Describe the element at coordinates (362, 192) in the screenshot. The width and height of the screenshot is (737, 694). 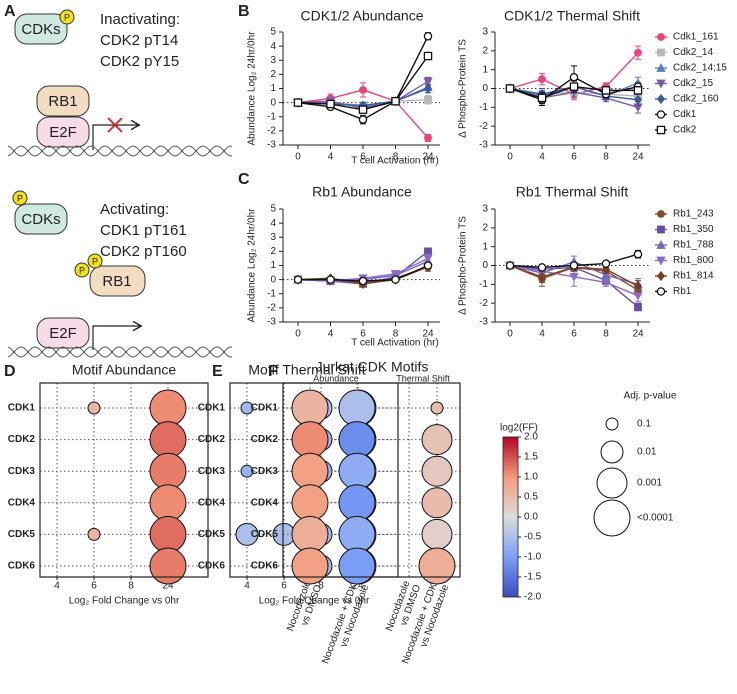
I see `chart-title: Rb1 Abundance` at that location.